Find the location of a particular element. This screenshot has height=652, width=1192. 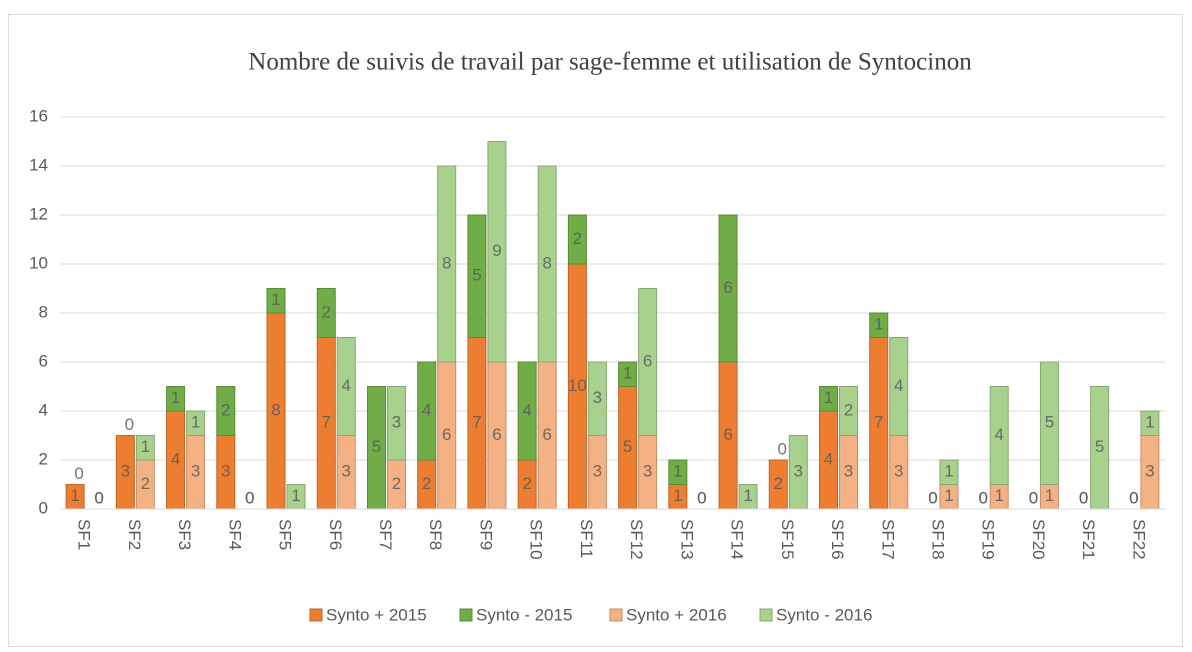

legend-label: Synto - 2015 is located at coordinates (524, 614).